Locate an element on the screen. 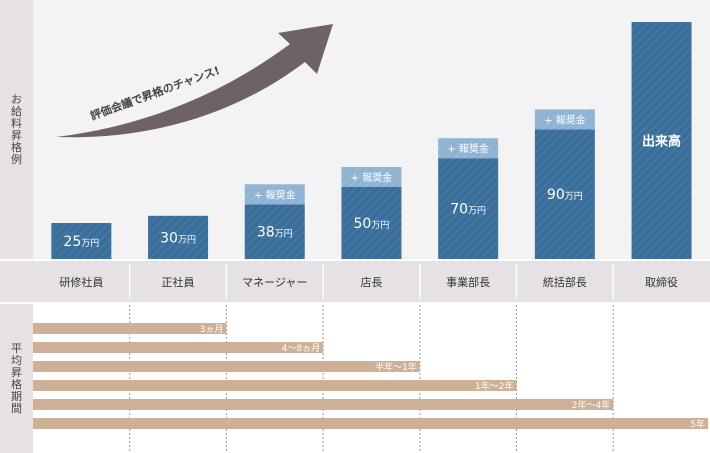 The width and height of the screenshot is (710, 453). position-name: 研修社員 is located at coordinates (81, 282).